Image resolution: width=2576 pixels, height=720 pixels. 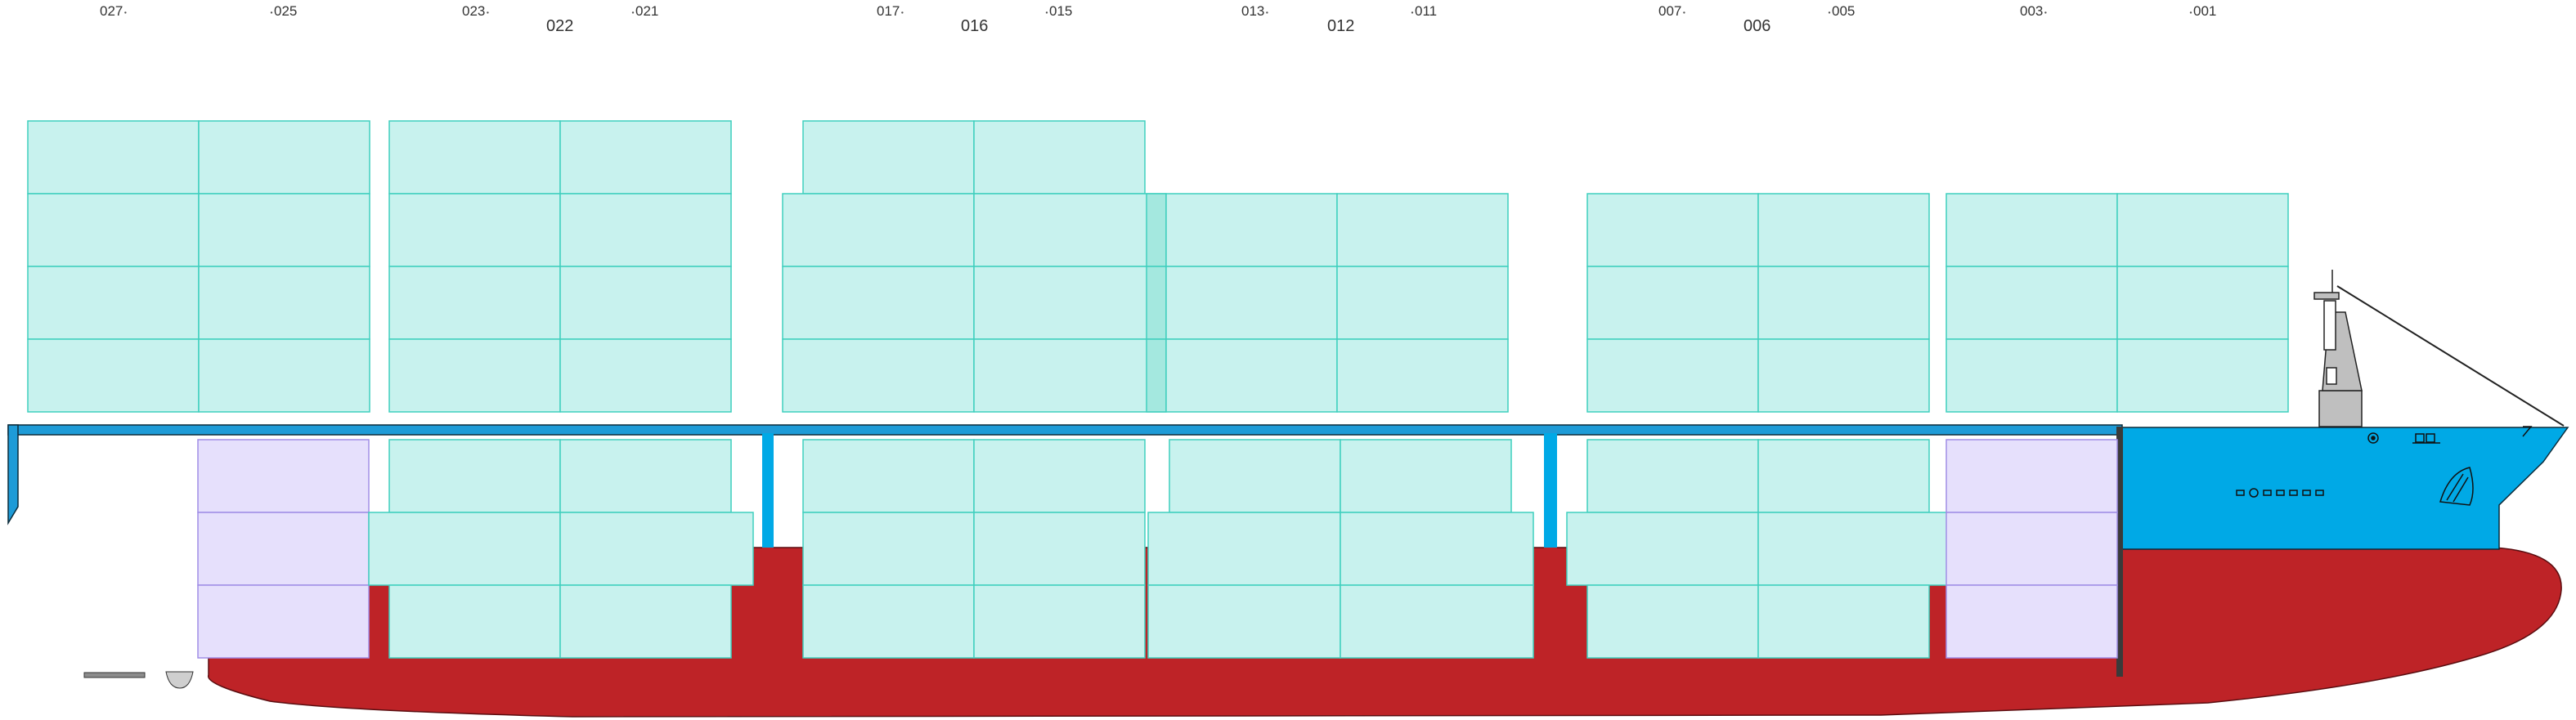 I want to click on bay-label-017: 017, so click(x=888, y=11).